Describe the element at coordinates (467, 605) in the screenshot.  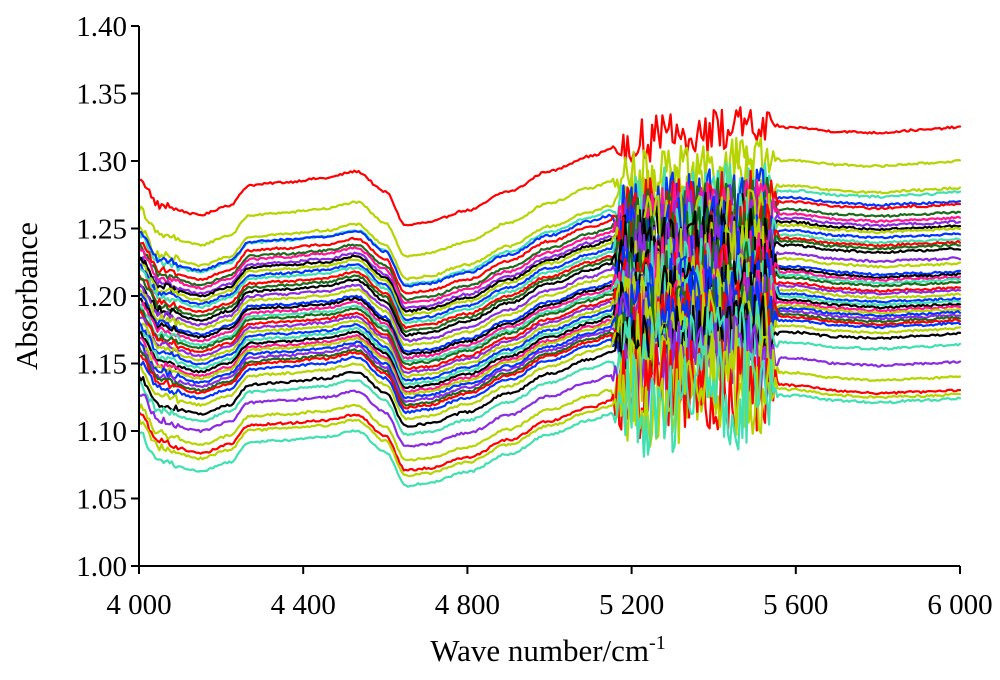
I see `x-tick-label: 4 800` at that location.